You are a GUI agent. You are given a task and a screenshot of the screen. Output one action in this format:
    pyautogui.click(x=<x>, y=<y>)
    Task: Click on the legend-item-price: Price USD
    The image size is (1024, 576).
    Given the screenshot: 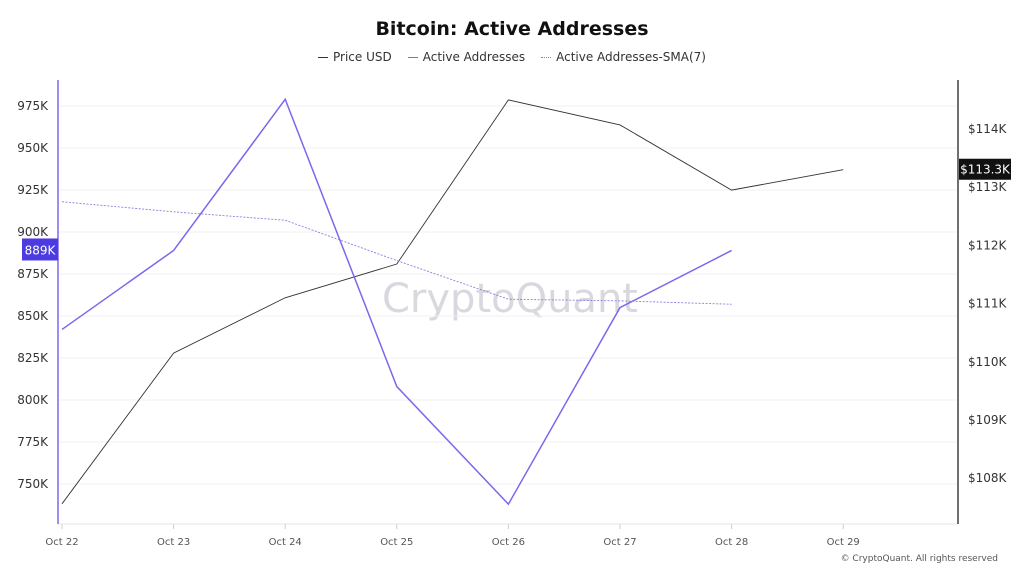 What is the action you would take?
    pyautogui.click(x=355, y=57)
    